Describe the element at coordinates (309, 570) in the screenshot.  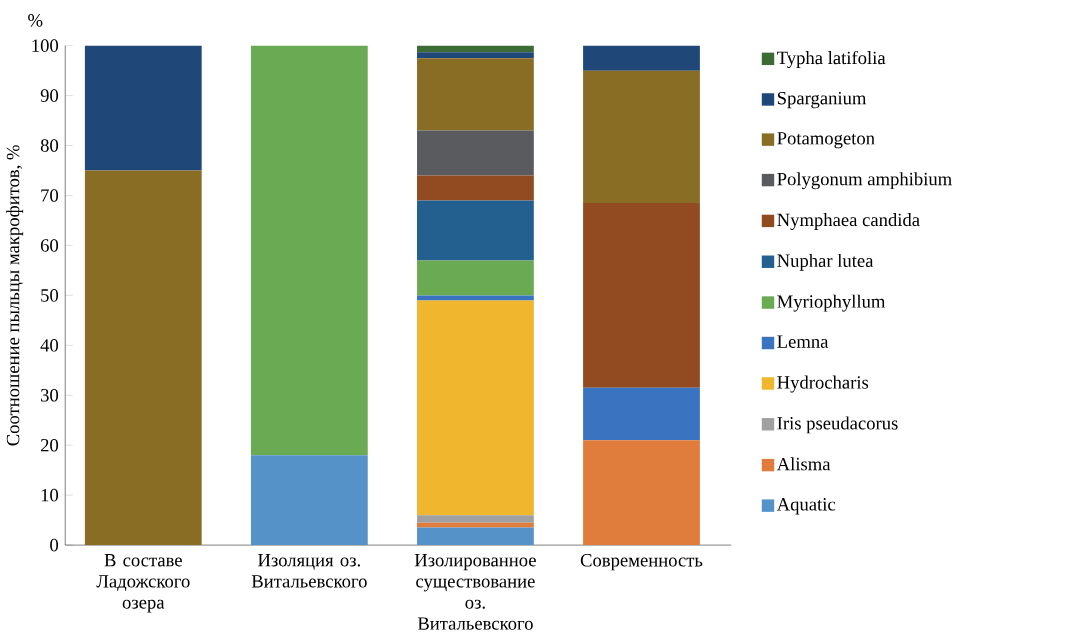
I see `x-tick-label: Изоляция оз. Витальевского` at that location.